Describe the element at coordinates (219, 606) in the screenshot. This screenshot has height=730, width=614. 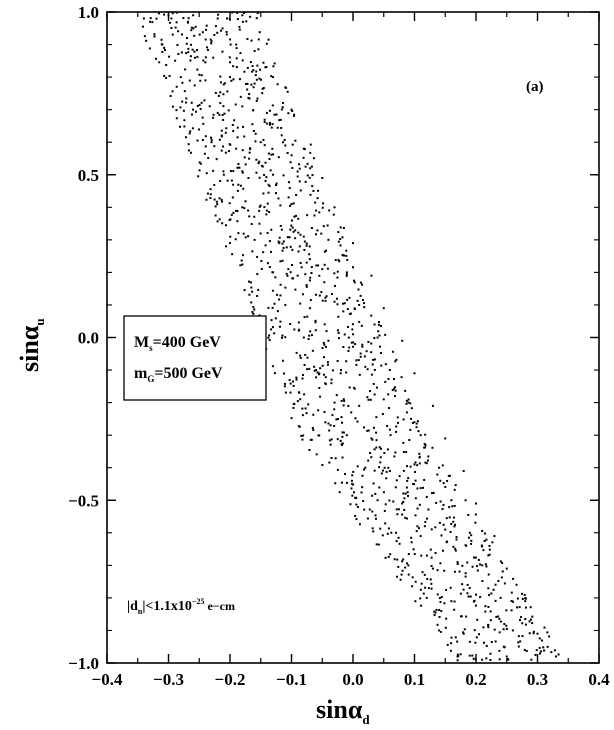
I see `constraint-post: e−cm` at that location.